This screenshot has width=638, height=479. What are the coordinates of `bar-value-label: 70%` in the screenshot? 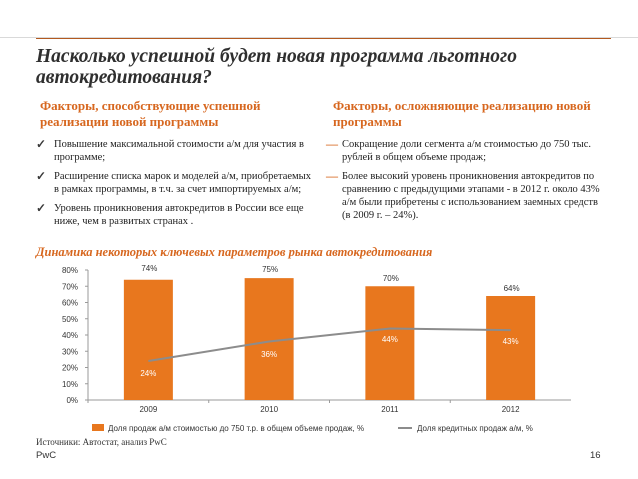 It's located at (391, 278).